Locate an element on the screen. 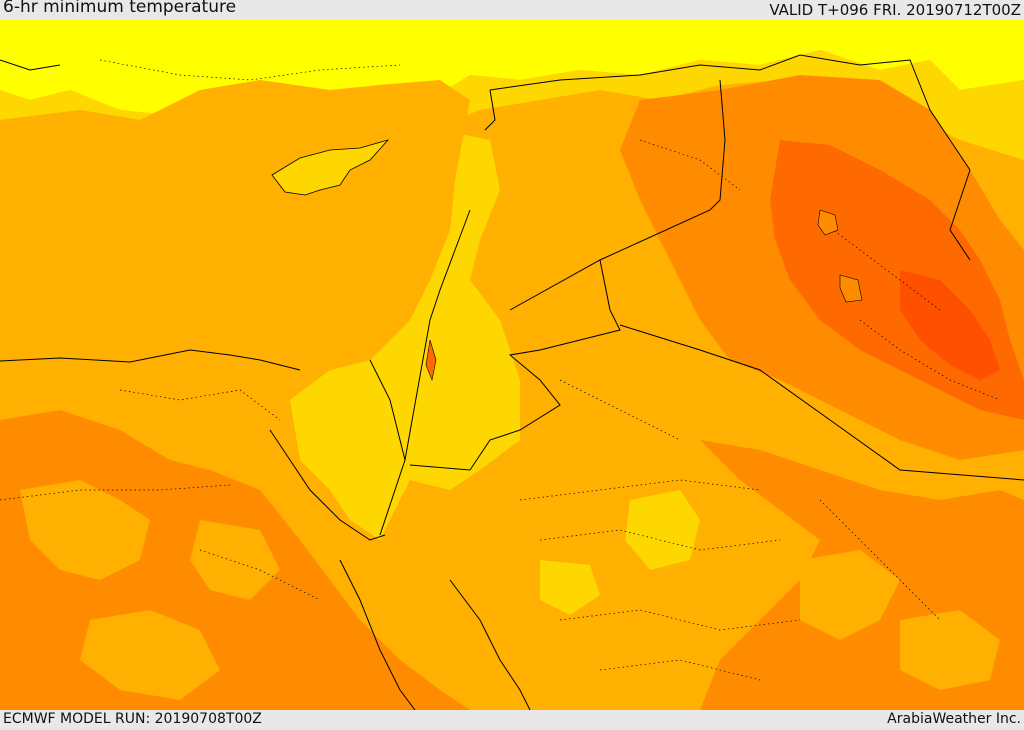  map-title: 6-hr minimum temperature is located at coordinates (120, 8).